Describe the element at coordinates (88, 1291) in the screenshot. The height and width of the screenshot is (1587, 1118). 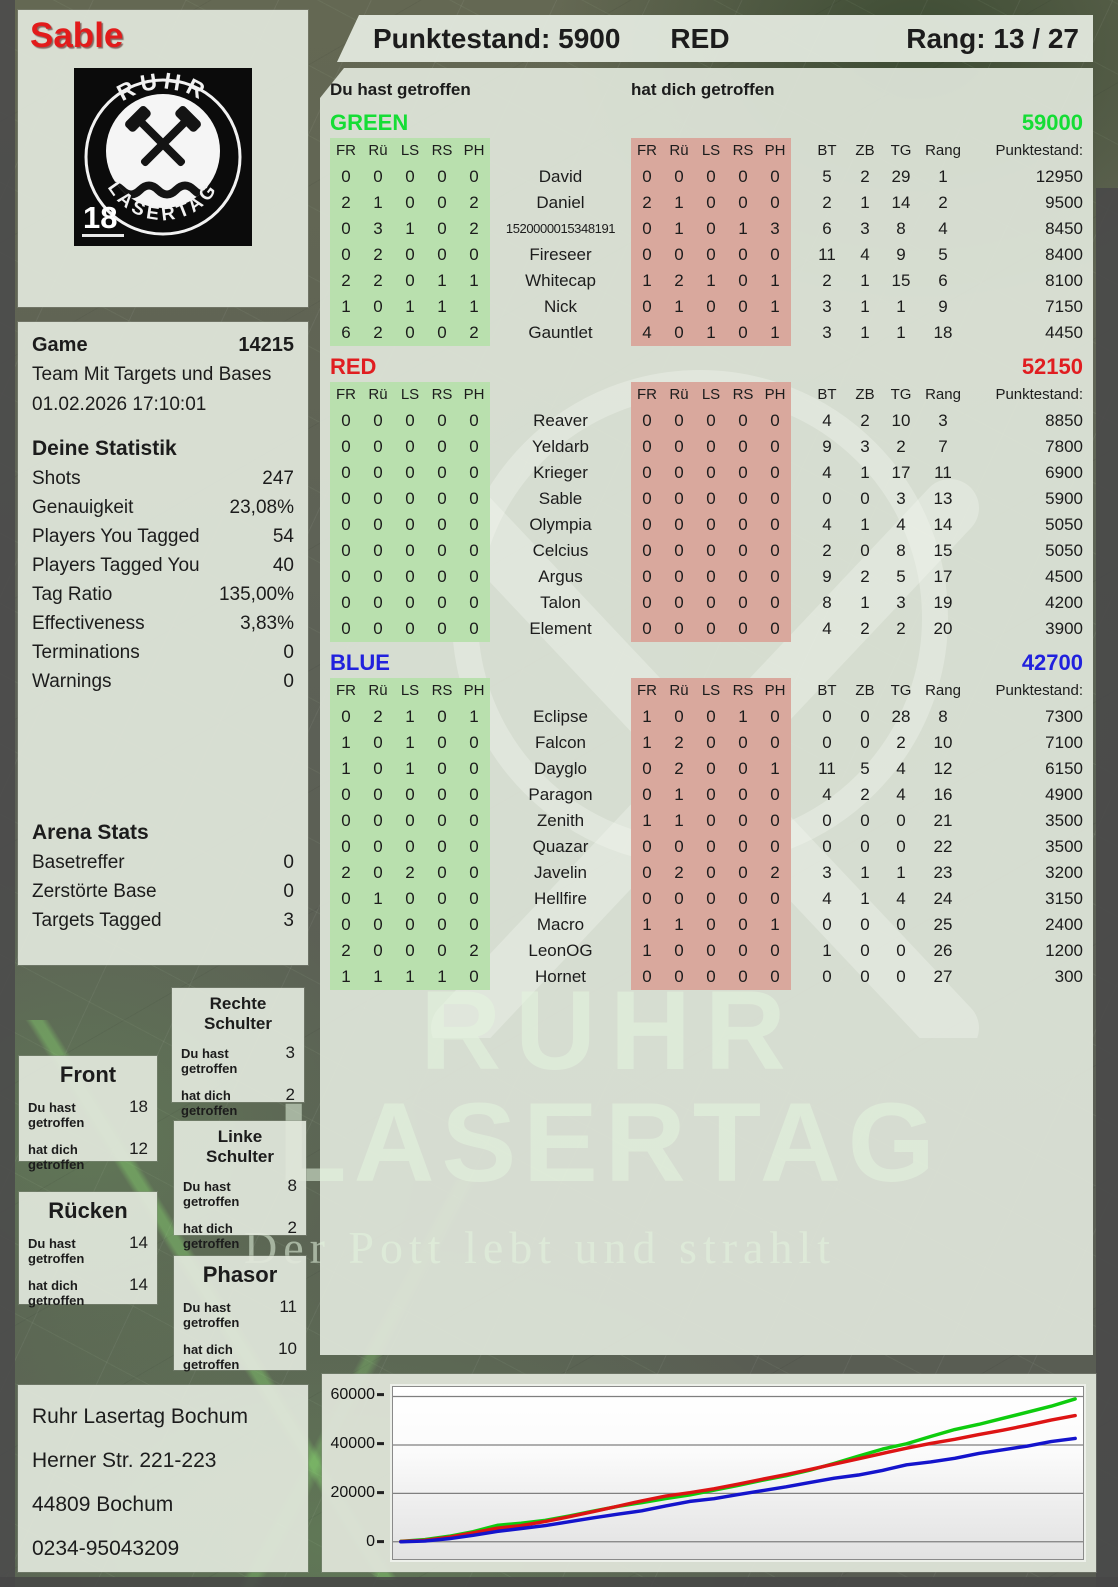
I see `body-part-row: hat dich getroffen 14` at that location.